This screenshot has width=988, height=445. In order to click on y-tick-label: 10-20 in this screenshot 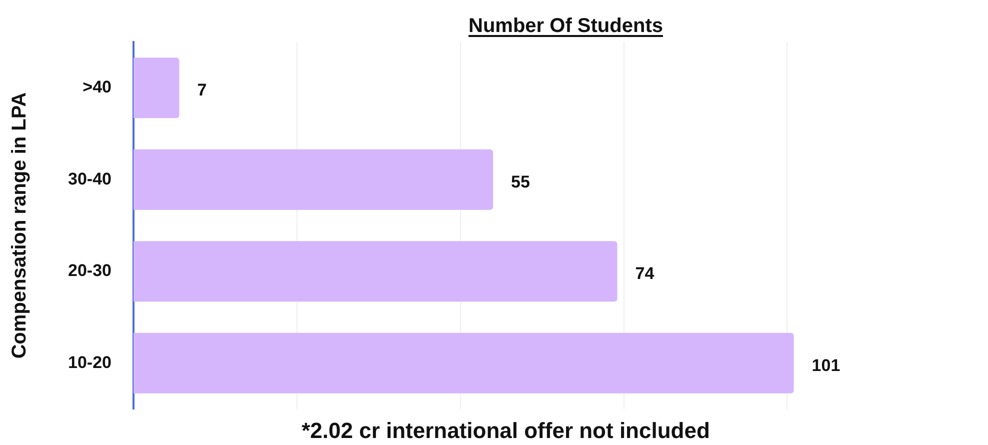, I will do `click(90, 362)`.